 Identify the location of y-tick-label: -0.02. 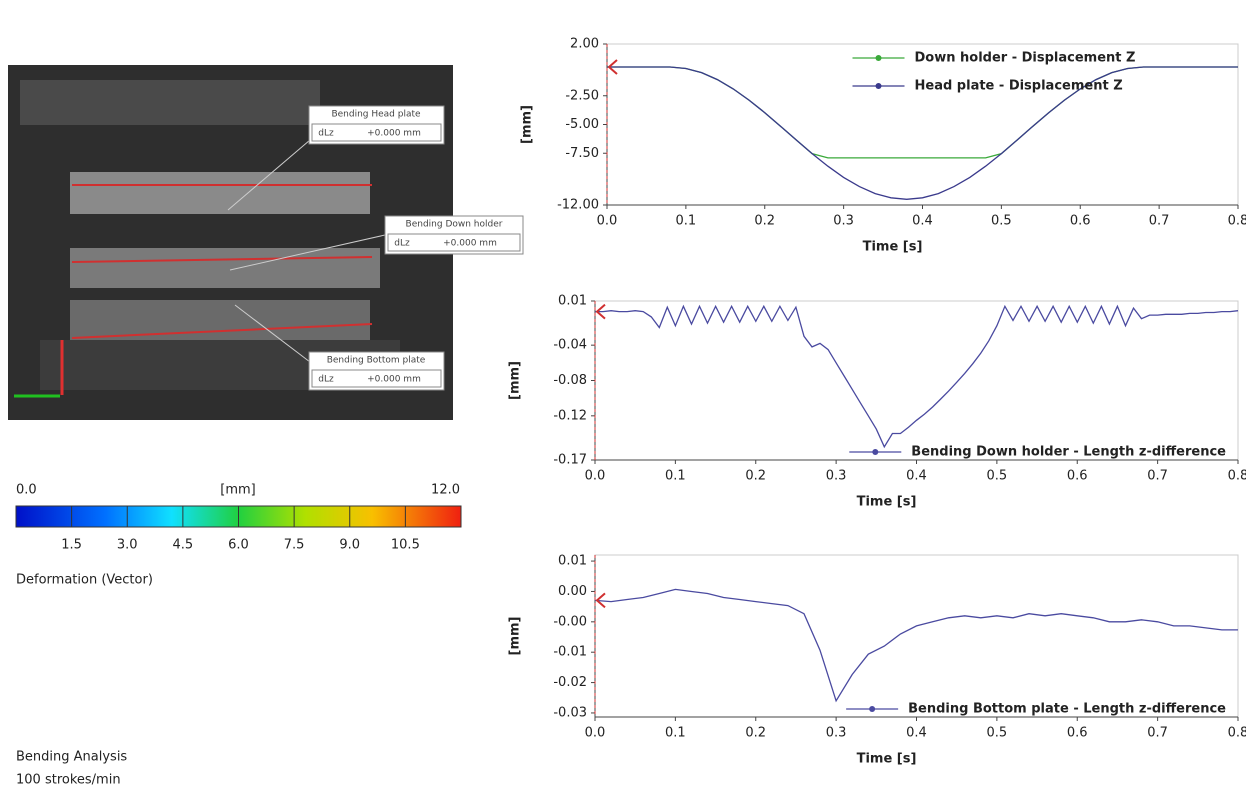
(570, 682).